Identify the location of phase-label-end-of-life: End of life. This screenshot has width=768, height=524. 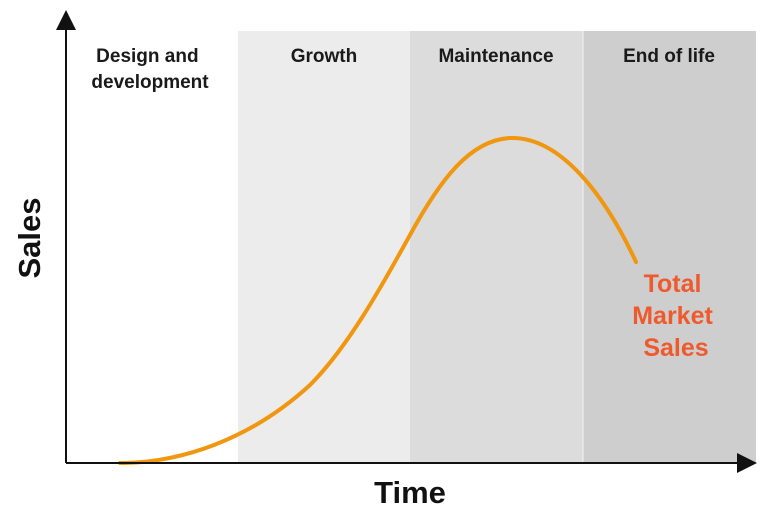
(669, 56).